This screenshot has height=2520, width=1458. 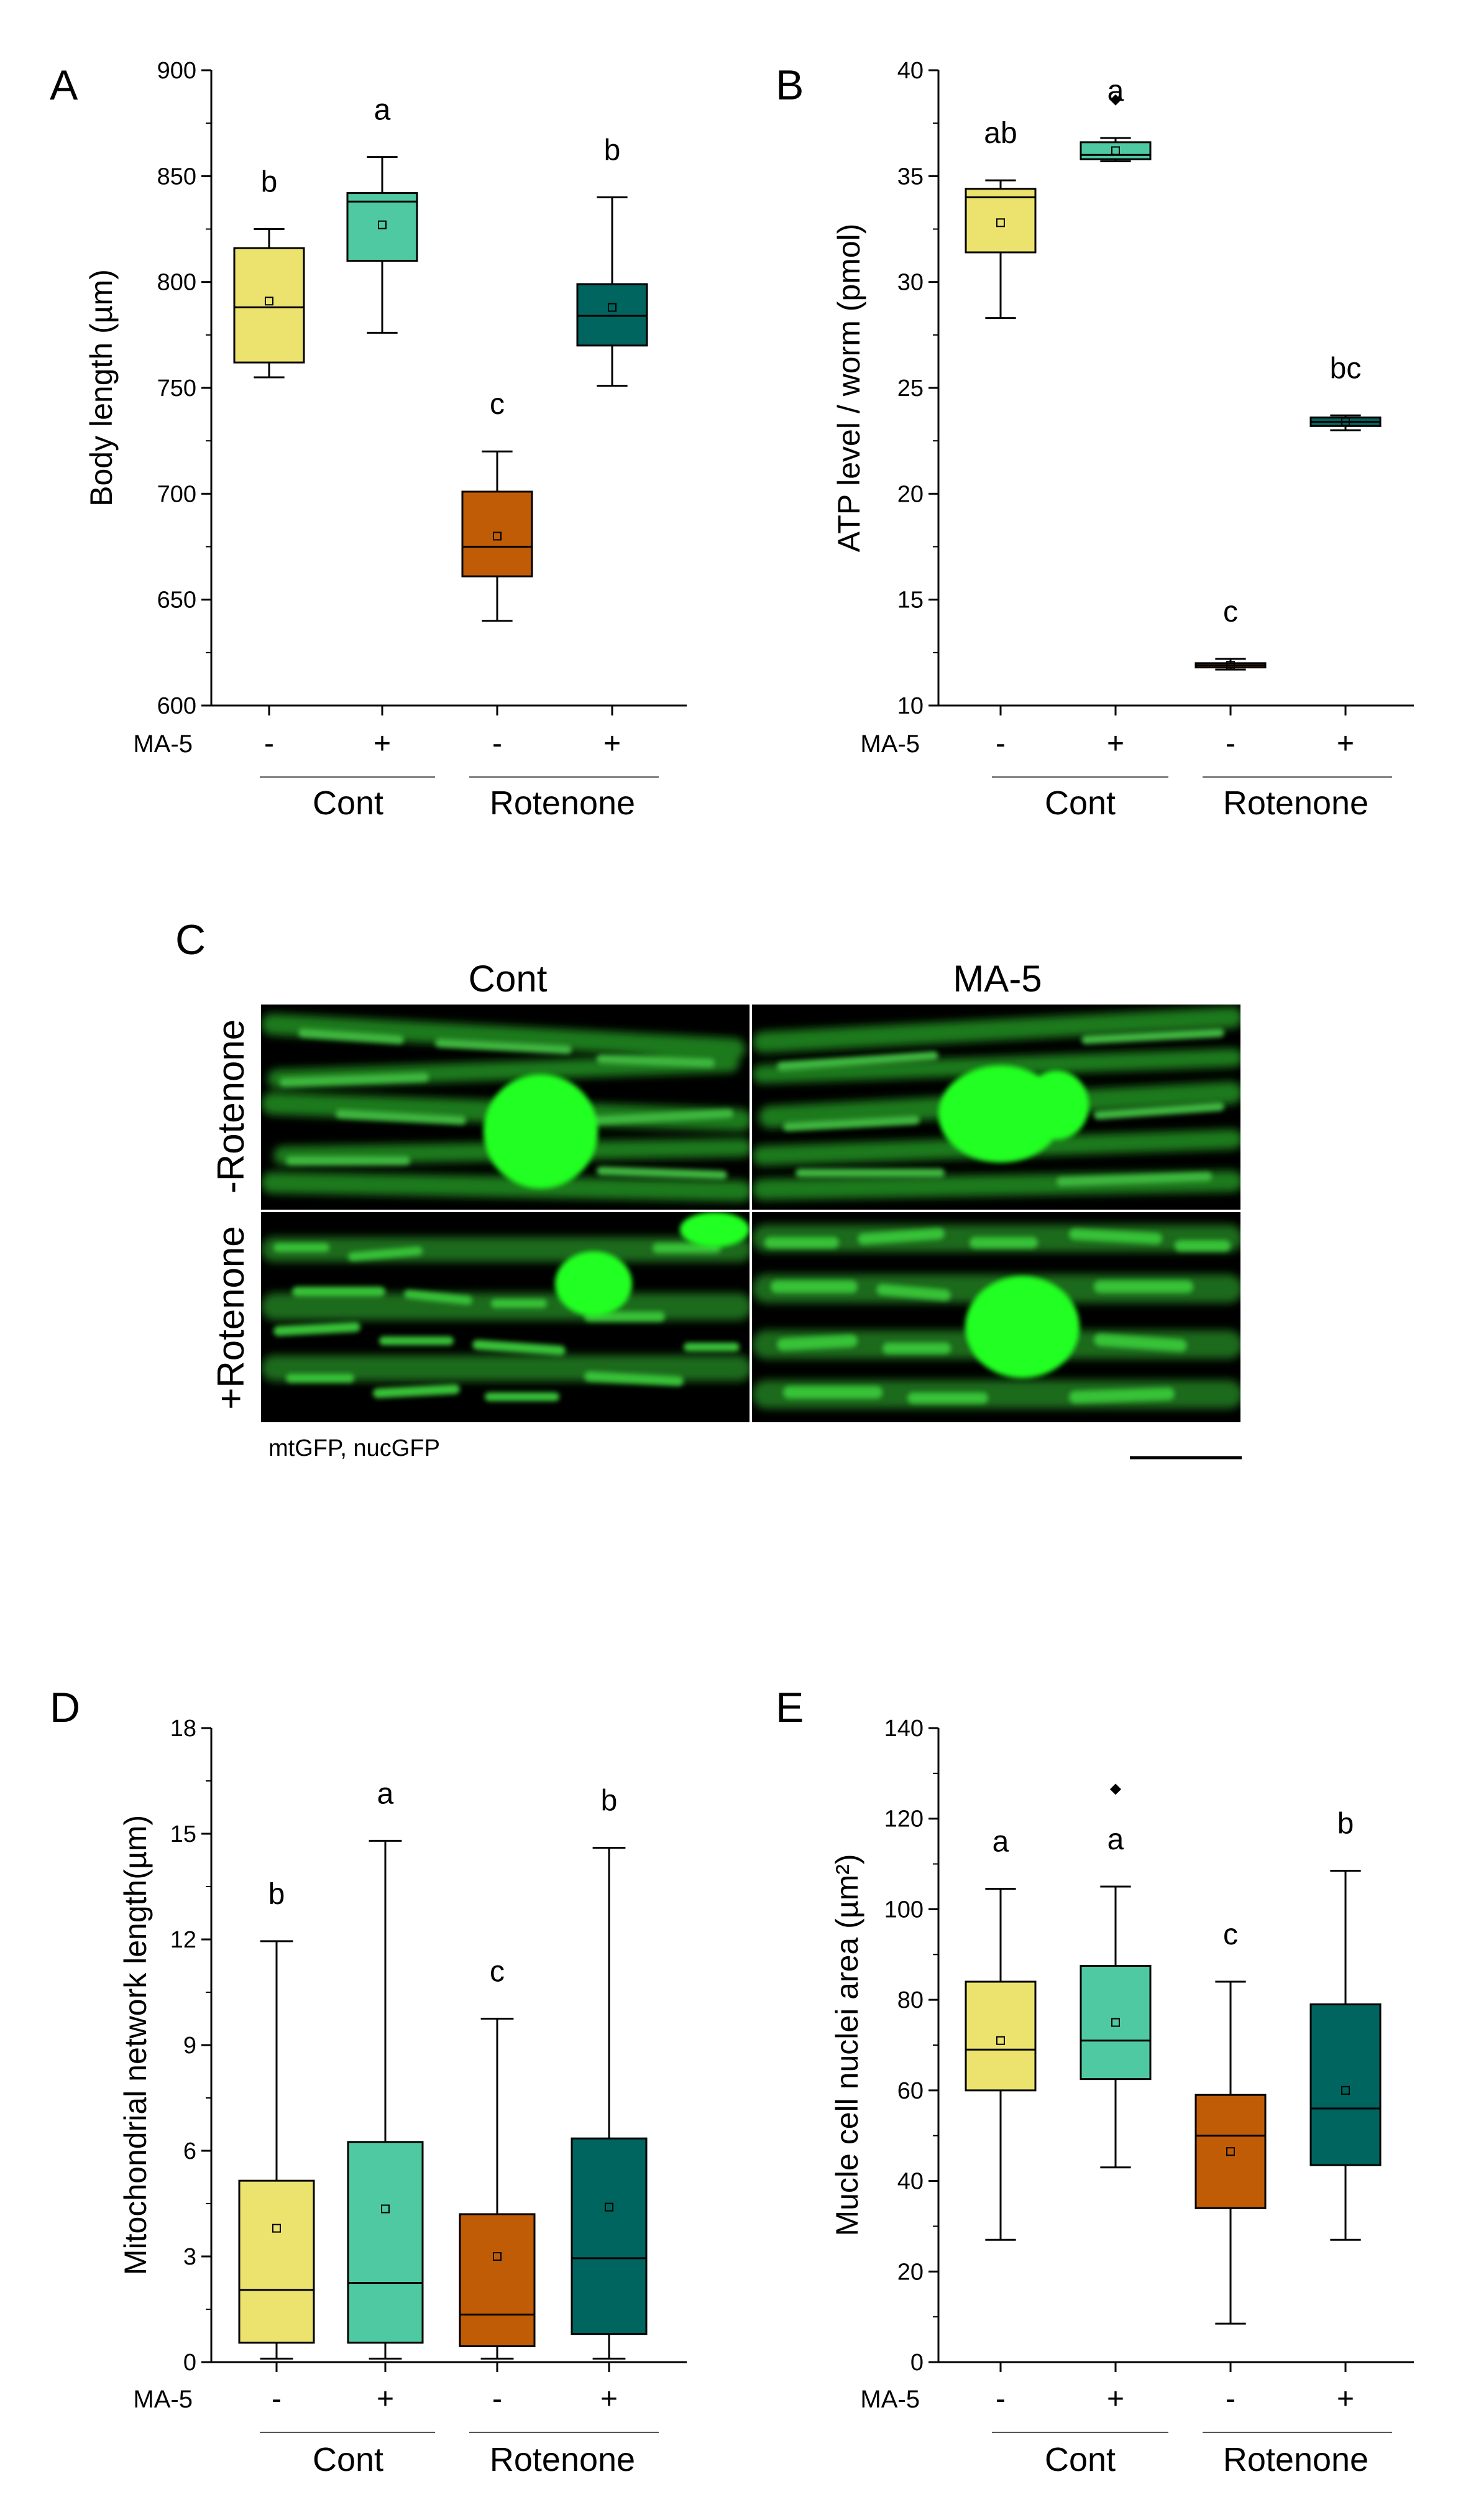 I want to click on a-significance-letter: a, so click(x=382, y=111).